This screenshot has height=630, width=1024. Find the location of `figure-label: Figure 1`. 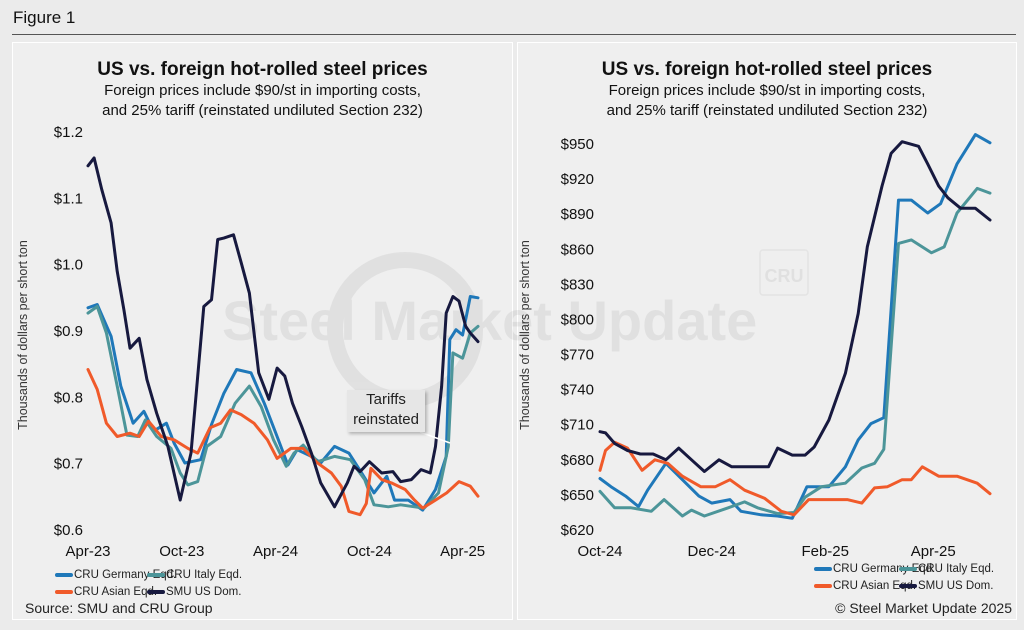

figure-label: Figure 1 is located at coordinates (44, 17).